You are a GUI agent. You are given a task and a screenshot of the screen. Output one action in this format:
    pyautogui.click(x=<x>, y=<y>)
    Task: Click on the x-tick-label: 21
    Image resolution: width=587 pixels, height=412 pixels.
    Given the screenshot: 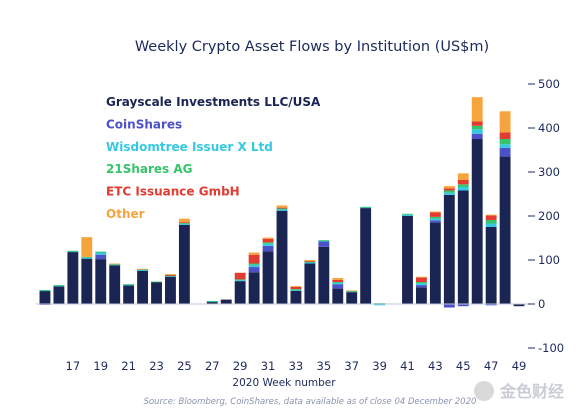 What is the action you would take?
    pyautogui.click(x=128, y=366)
    